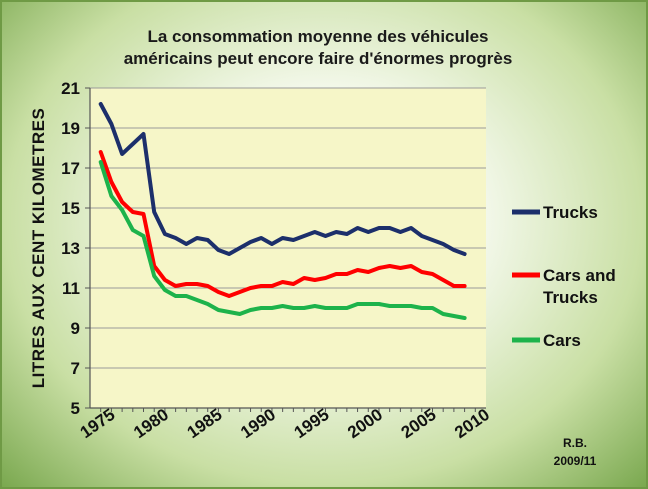 The image size is (648, 489). I want to click on y-axis-label: LITRES AUX CENT KILOMETRES, so click(38, 248).